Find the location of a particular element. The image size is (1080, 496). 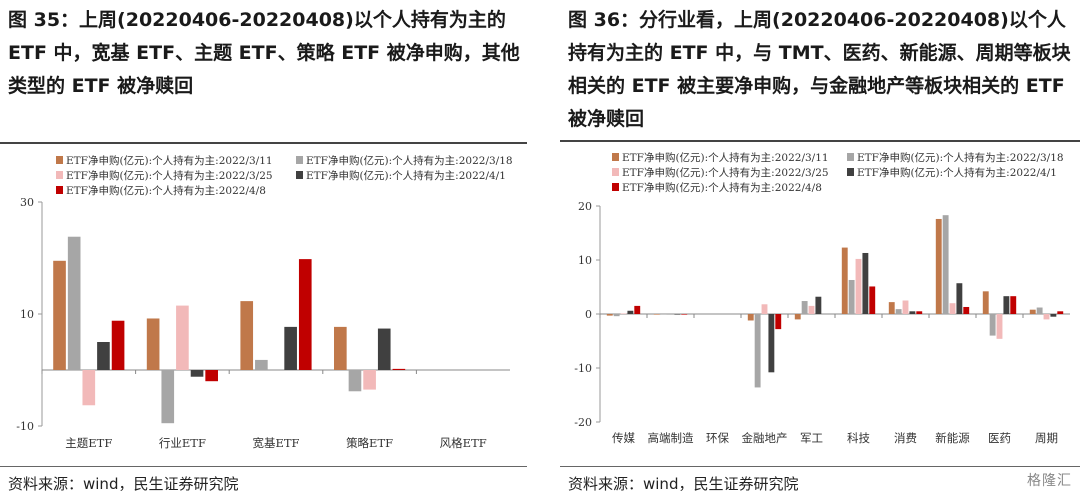

right-category-label: 传媒 is located at coordinates (623, 438).